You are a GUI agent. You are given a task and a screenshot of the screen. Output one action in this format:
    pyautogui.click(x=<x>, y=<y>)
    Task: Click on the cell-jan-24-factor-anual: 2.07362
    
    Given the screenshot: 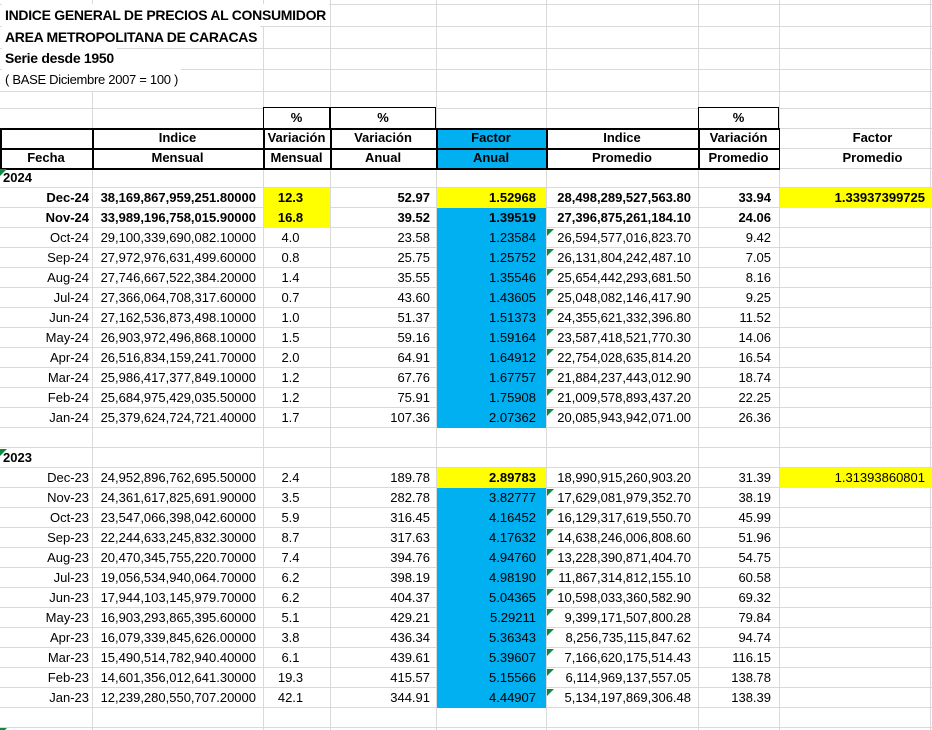 What is the action you would take?
    pyautogui.click(x=512, y=417)
    